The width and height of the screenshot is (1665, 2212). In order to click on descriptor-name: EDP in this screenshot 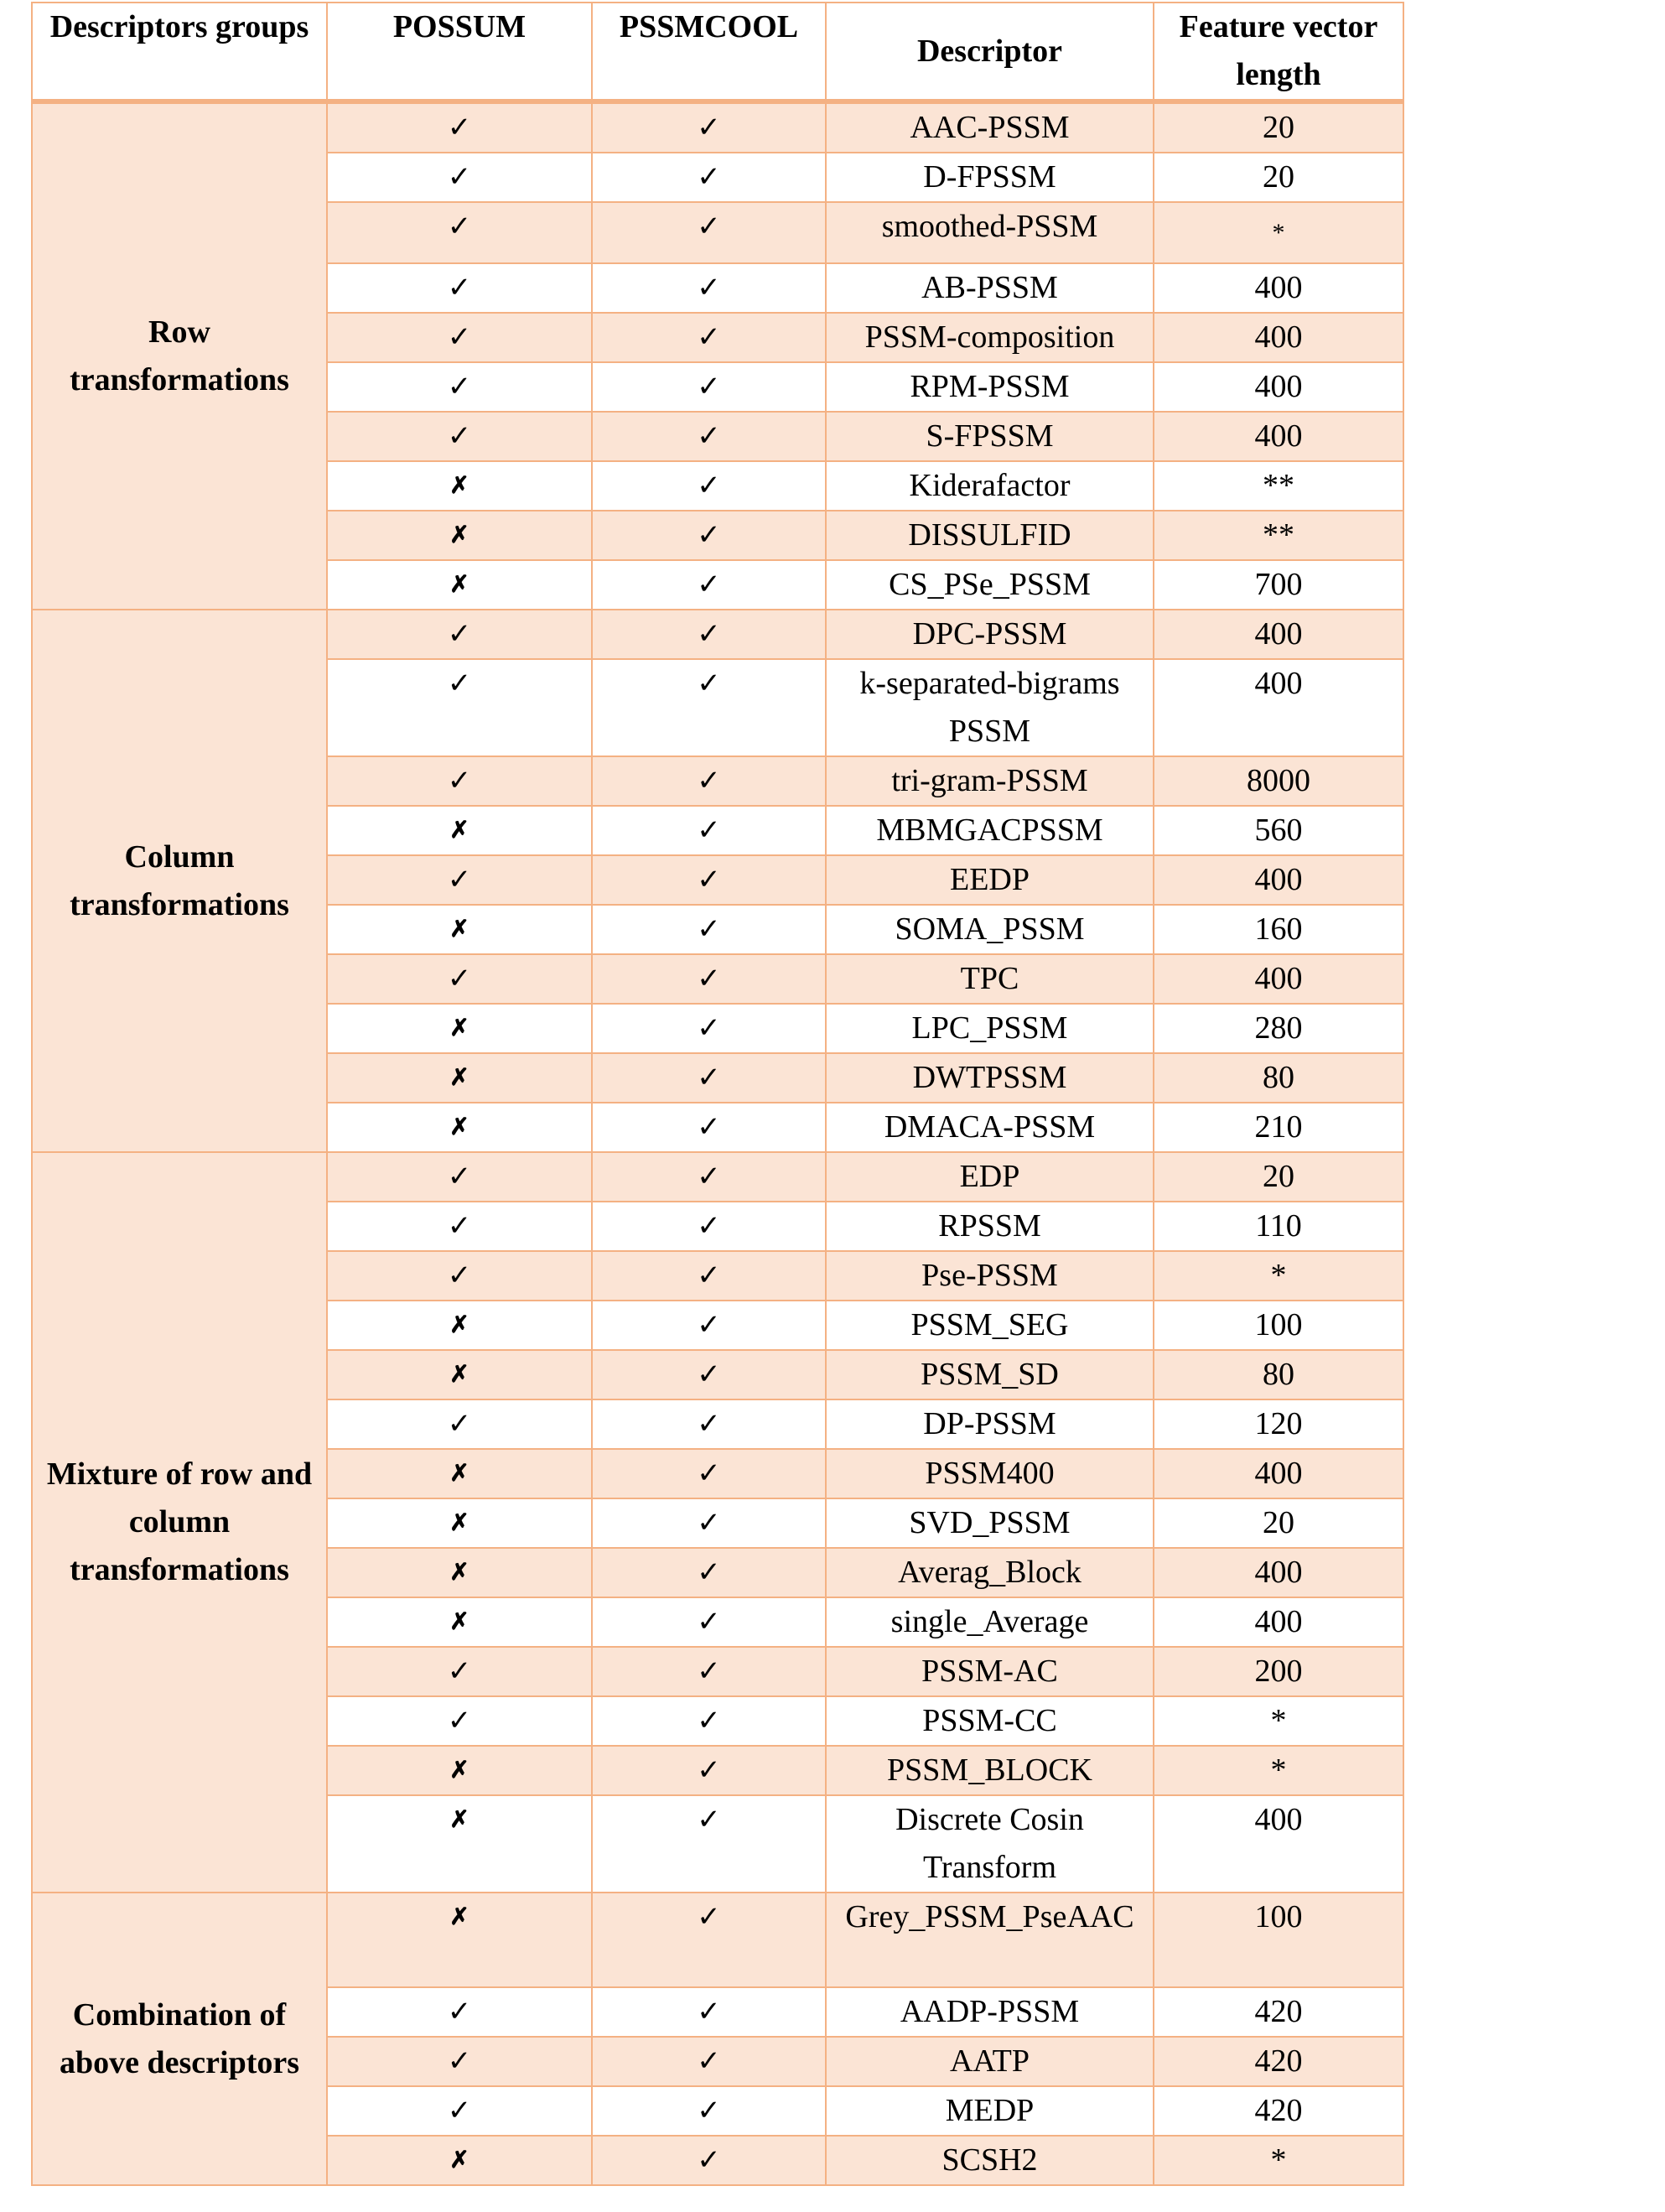, I will do `click(989, 1176)`.